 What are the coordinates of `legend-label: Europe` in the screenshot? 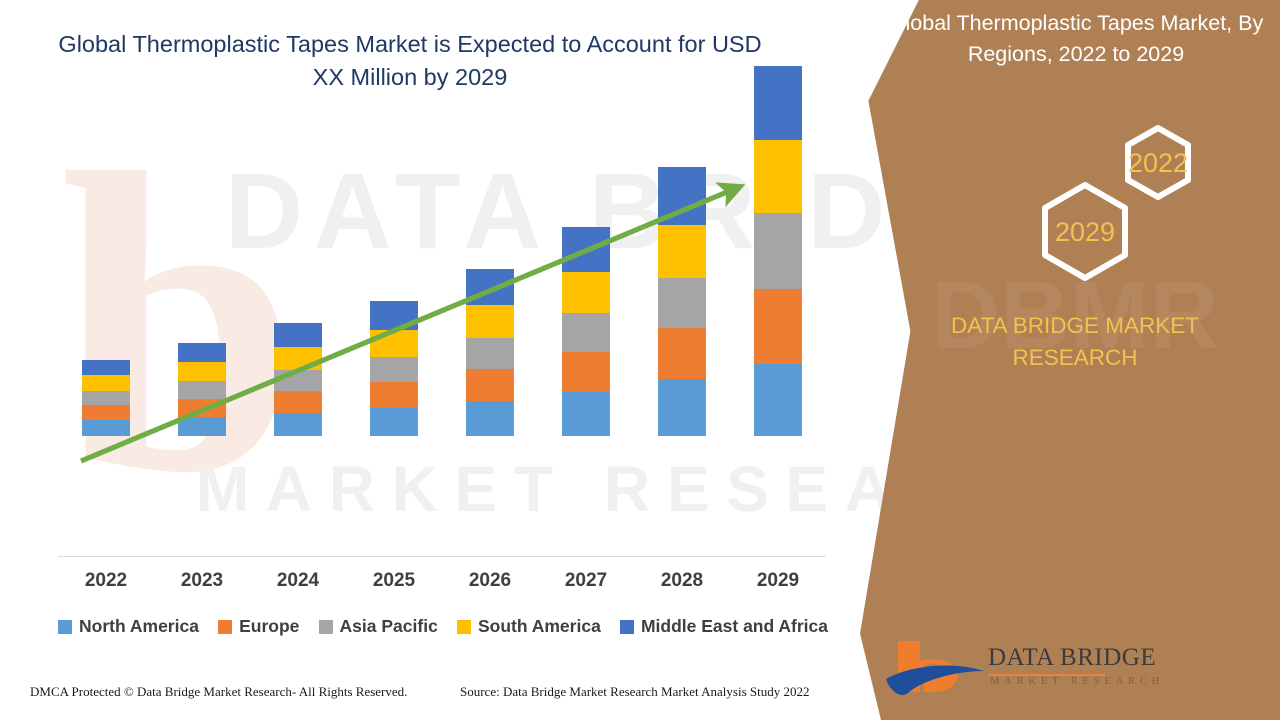 It's located at (269, 626).